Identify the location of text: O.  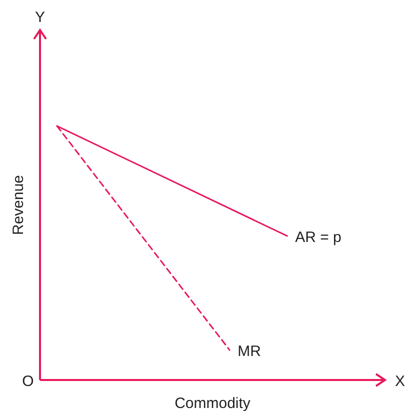
(28, 381).